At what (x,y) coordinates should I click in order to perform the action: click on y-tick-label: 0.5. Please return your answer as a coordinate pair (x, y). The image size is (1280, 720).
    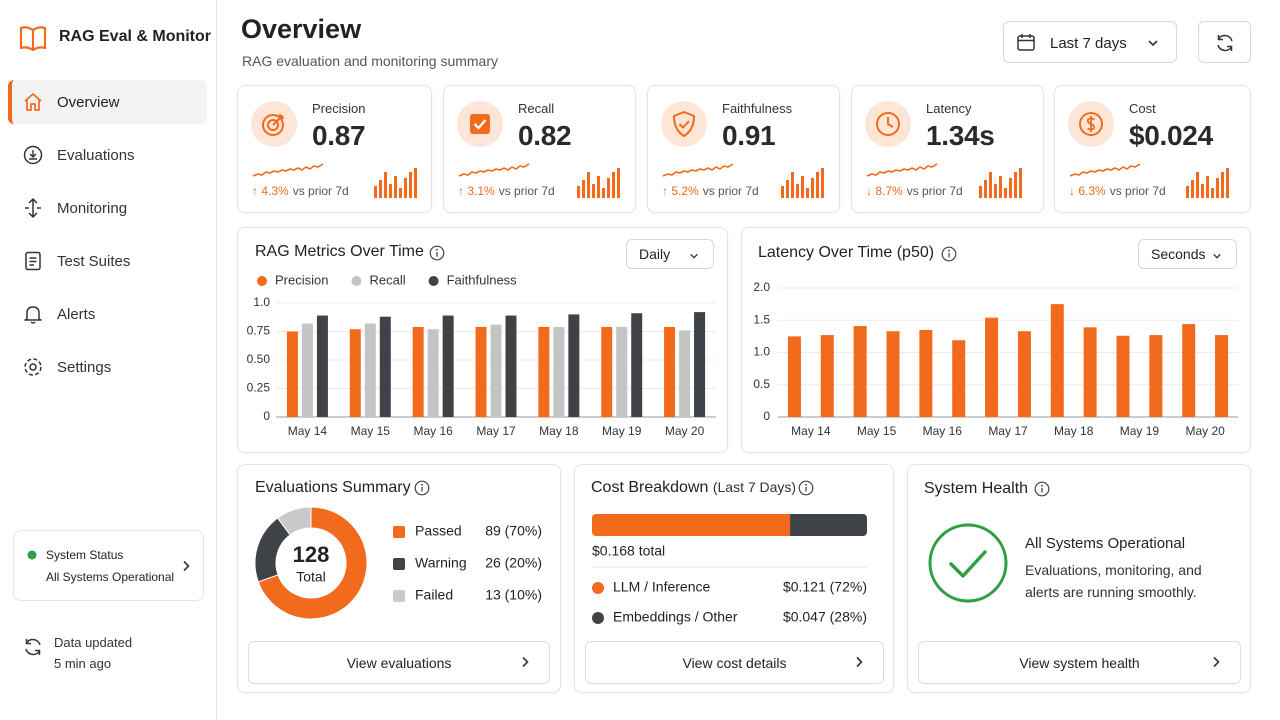
    Looking at the image, I should click on (761, 384).